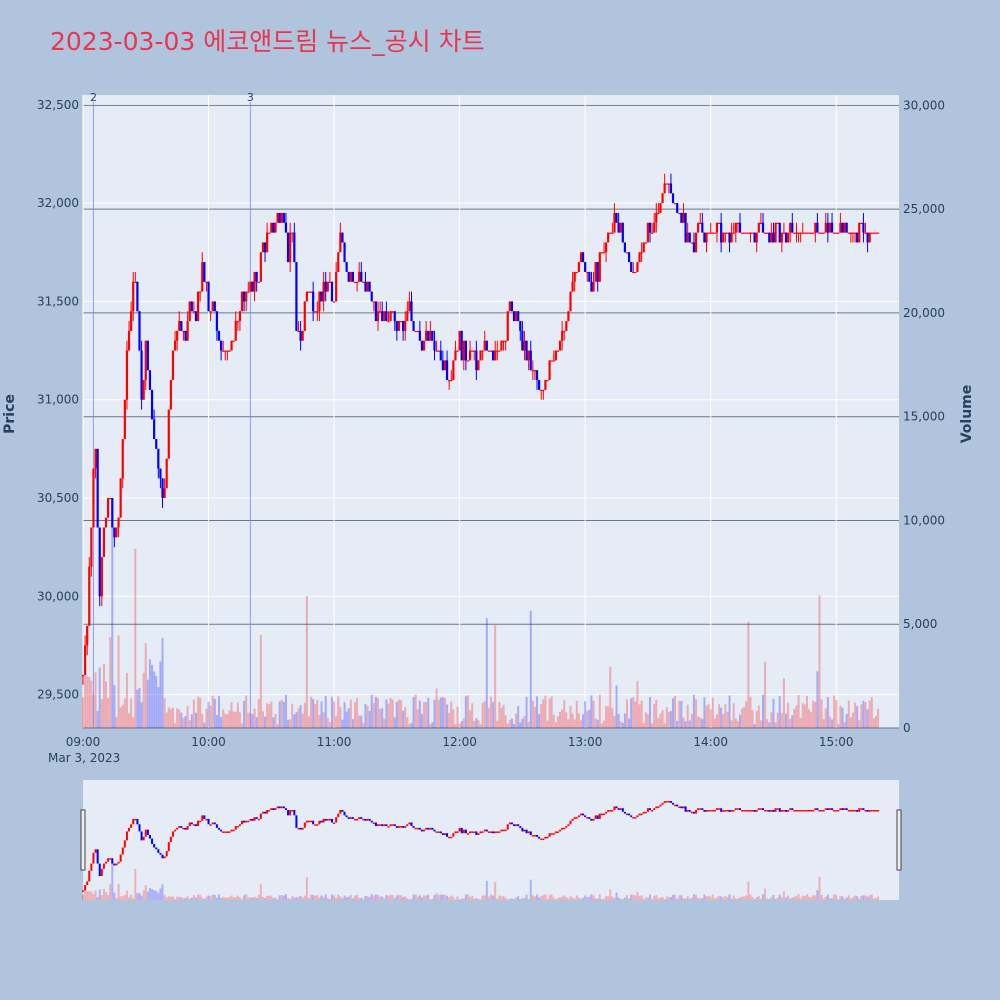 This screenshot has width=1000, height=1000. I want to click on range-slider-right-handle, so click(899, 840).